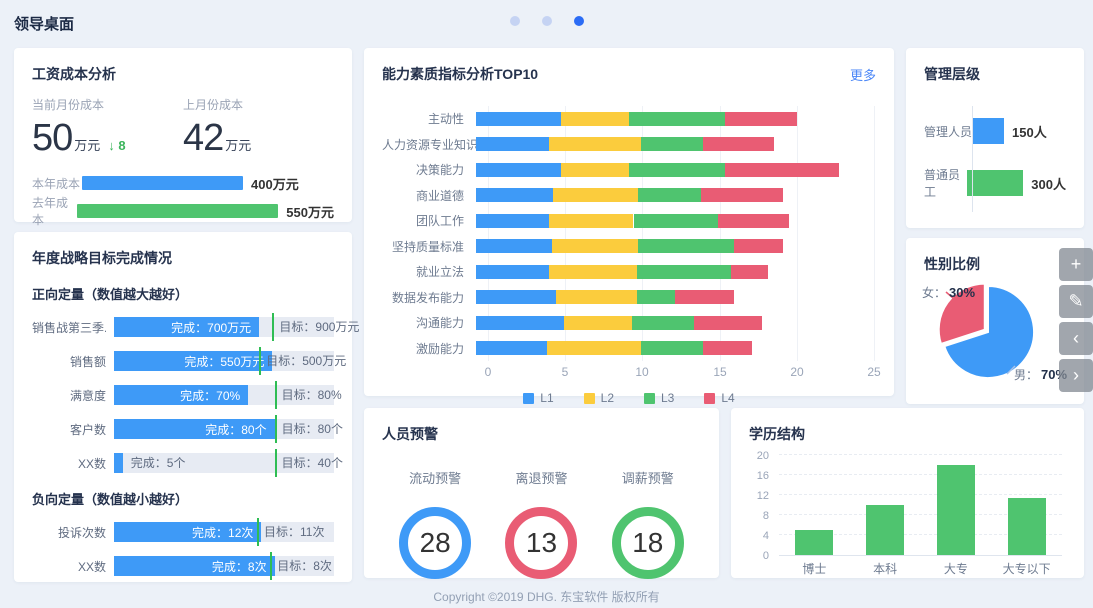 This screenshot has height=608, width=1093. What do you see at coordinates (647, 543) in the screenshot?
I see `warning-ring: 18` at bounding box center [647, 543].